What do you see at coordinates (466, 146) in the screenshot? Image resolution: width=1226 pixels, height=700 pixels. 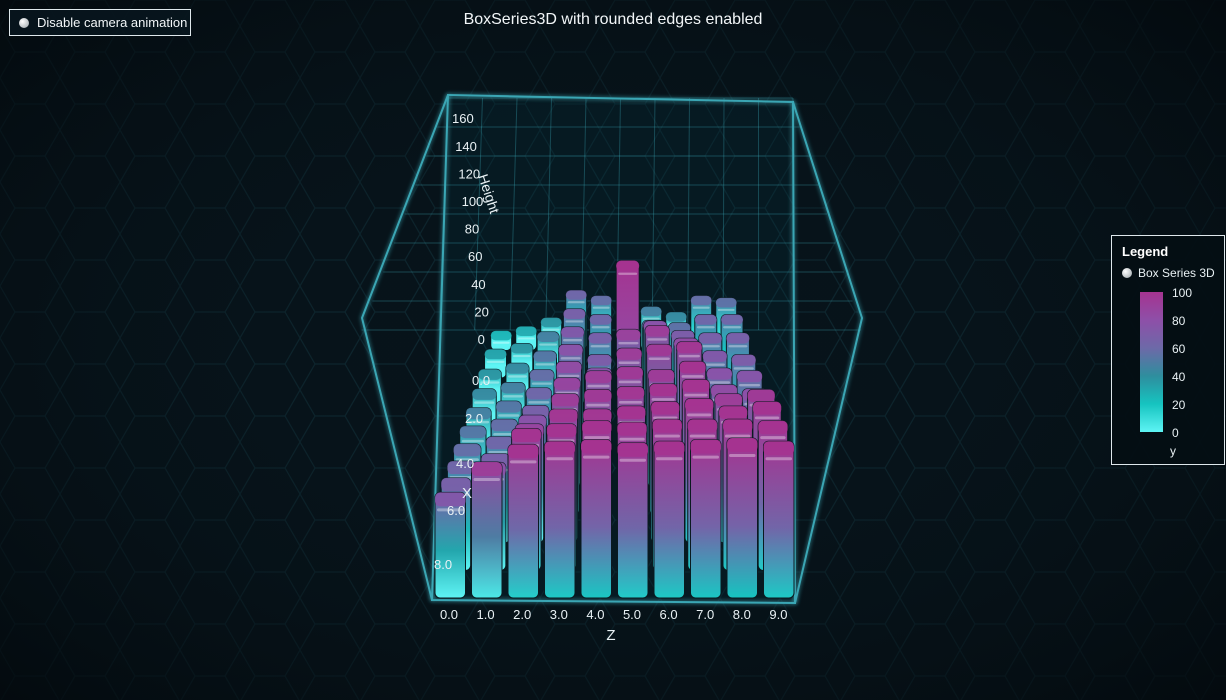 I see `y-axis-tick: 140` at bounding box center [466, 146].